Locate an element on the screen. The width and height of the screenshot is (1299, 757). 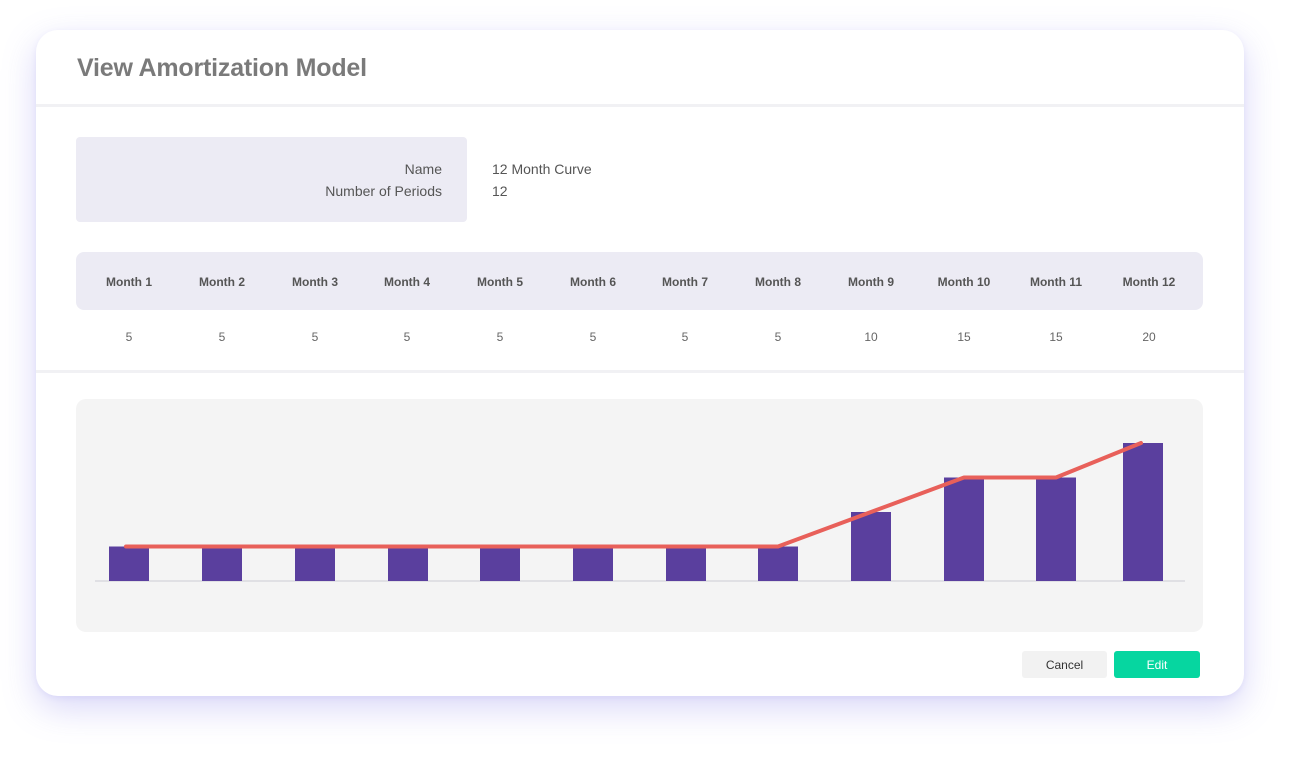
month-header-4: Month 4 is located at coordinates (407, 282).